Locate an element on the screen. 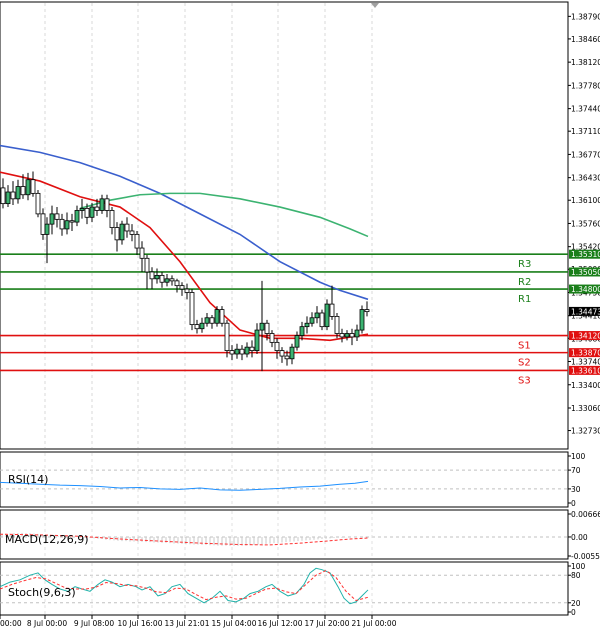 The height and width of the screenshot is (633, 600). main-ytick-label: 1.37110 is located at coordinates (585, 131).